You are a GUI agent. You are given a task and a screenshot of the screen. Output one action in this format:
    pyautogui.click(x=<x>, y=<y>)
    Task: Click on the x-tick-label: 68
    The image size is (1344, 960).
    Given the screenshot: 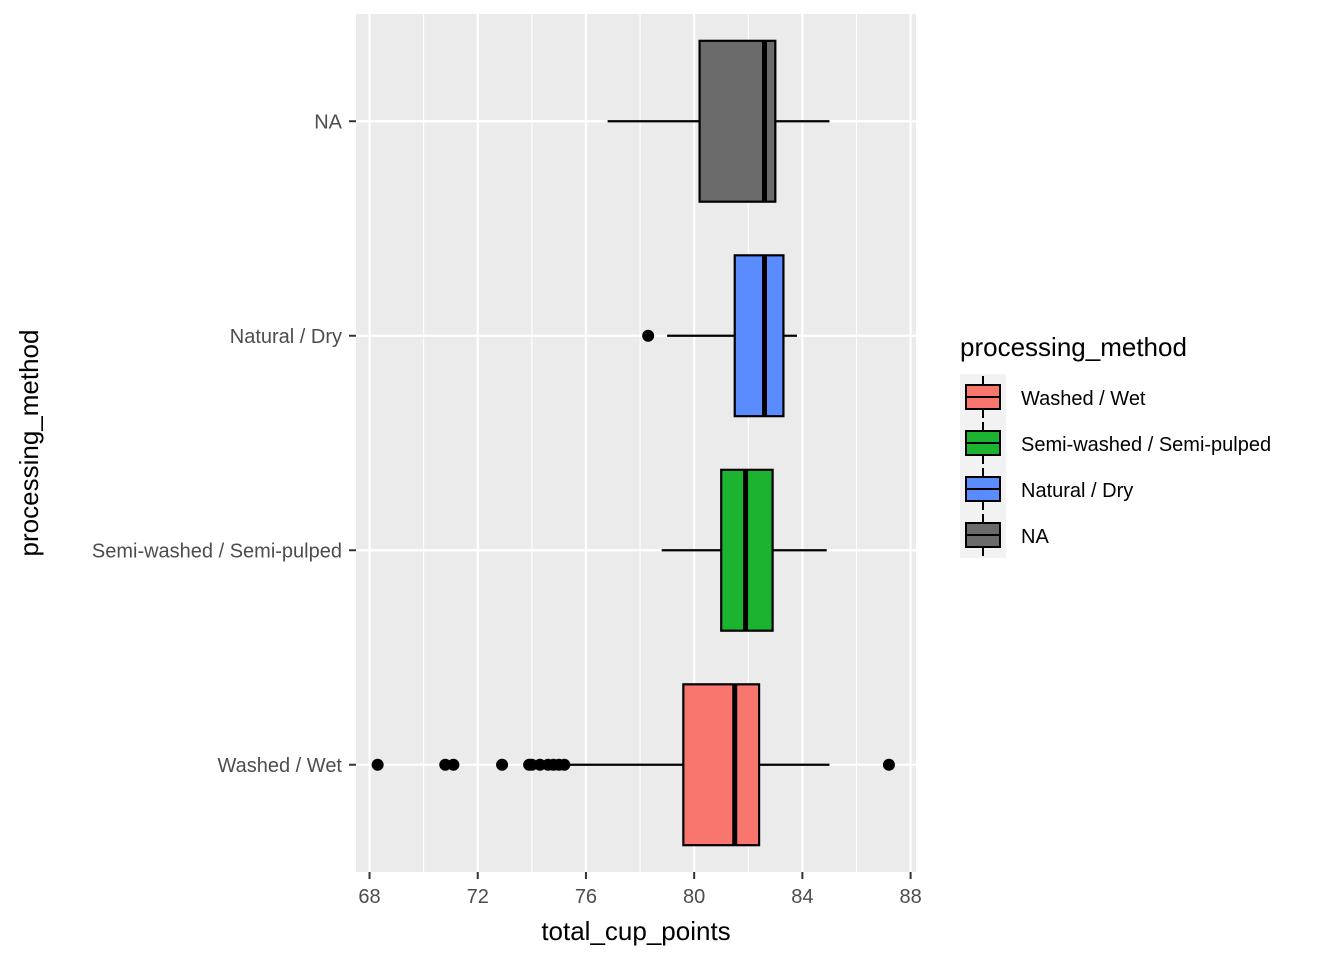 What is the action you would take?
    pyautogui.click(x=369, y=897)
    